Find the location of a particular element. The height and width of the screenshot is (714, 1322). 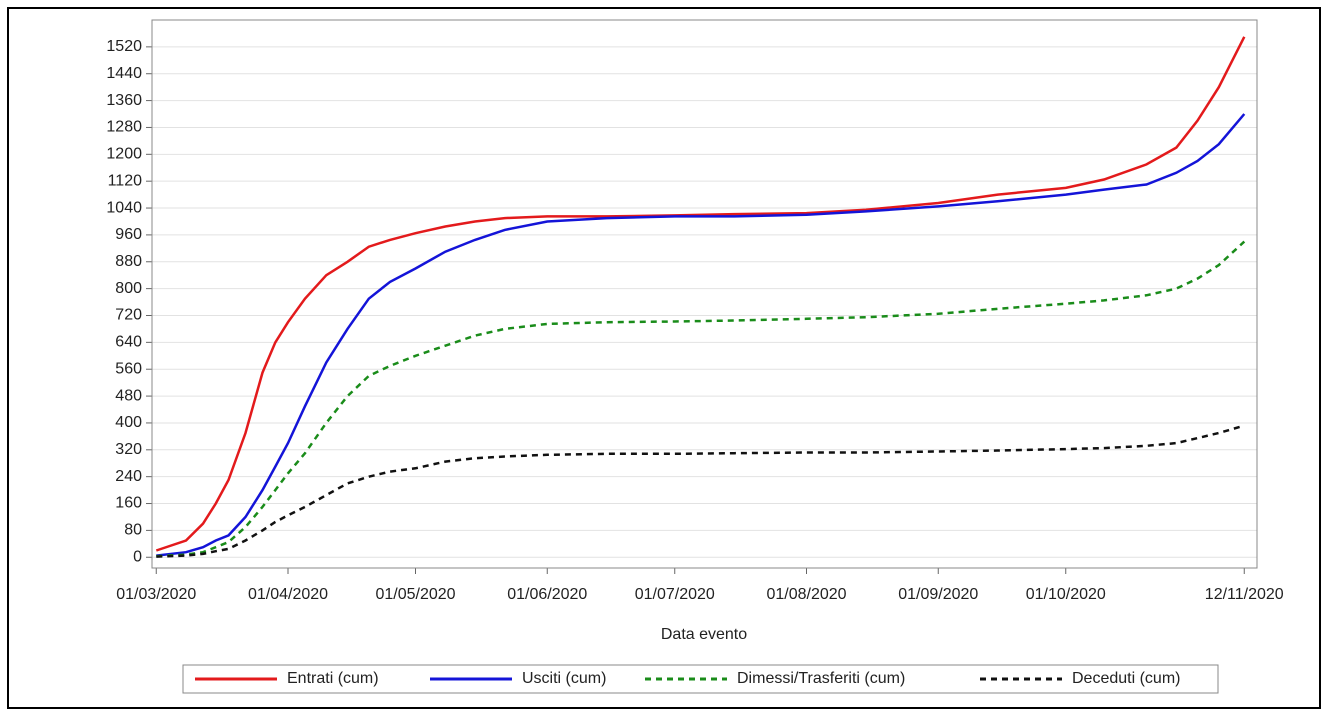

y-tick-label: 640 is located at coordinates (128, 342).